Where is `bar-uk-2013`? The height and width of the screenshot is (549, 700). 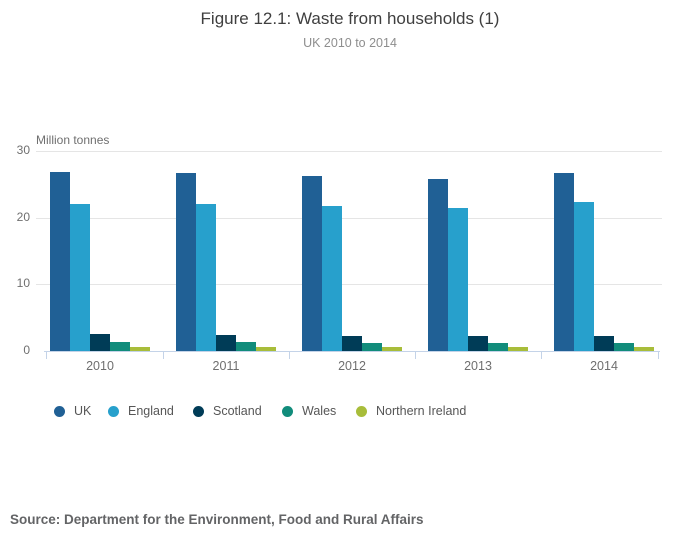 bar-uk-2013 is located at coordinates (438, 265).